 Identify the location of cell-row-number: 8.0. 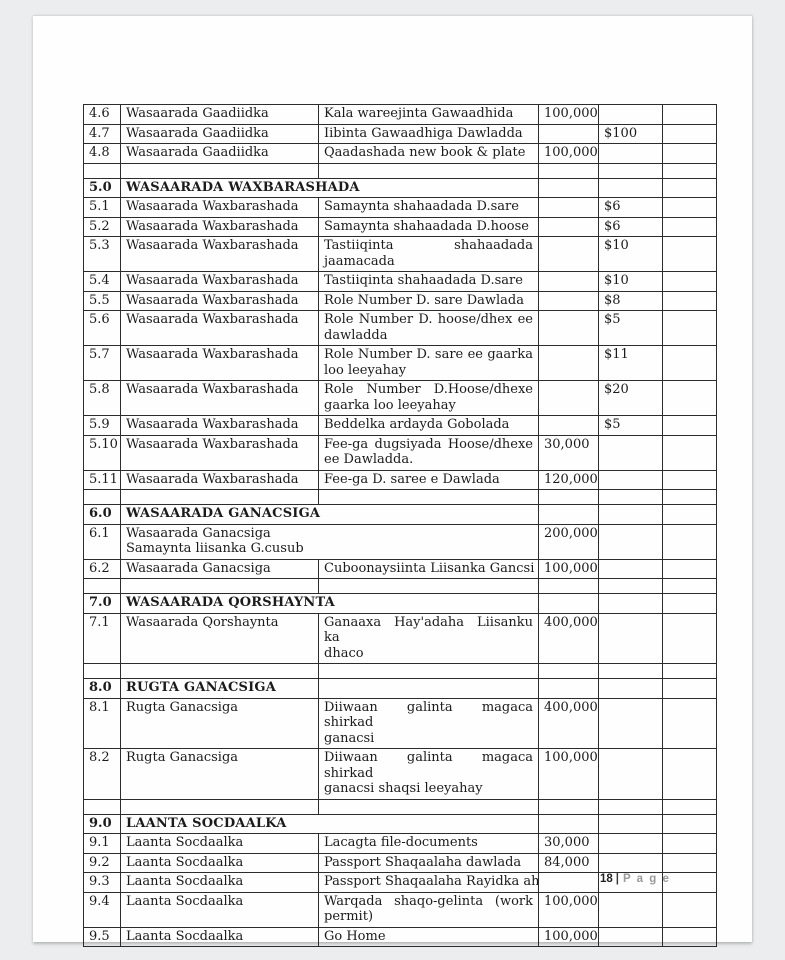
(102, 688).